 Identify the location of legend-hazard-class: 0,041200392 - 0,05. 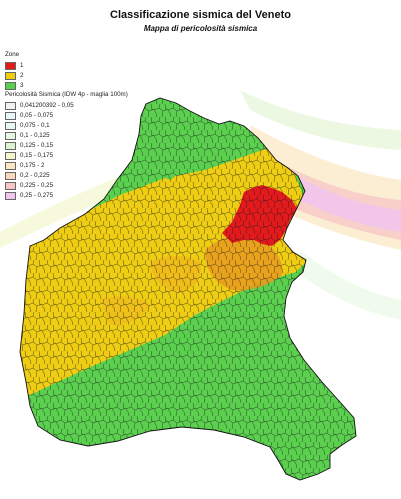
(66, 106).